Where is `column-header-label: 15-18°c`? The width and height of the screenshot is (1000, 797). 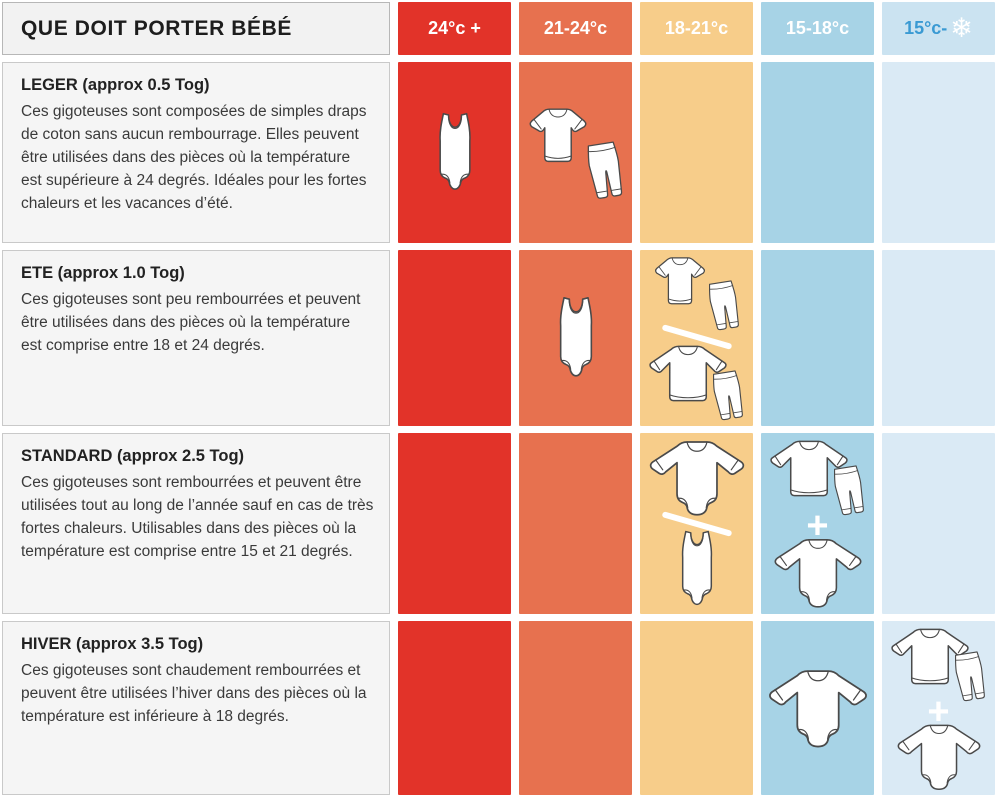 column-header-label: 15-18°c is located at coordinates (817, 28).